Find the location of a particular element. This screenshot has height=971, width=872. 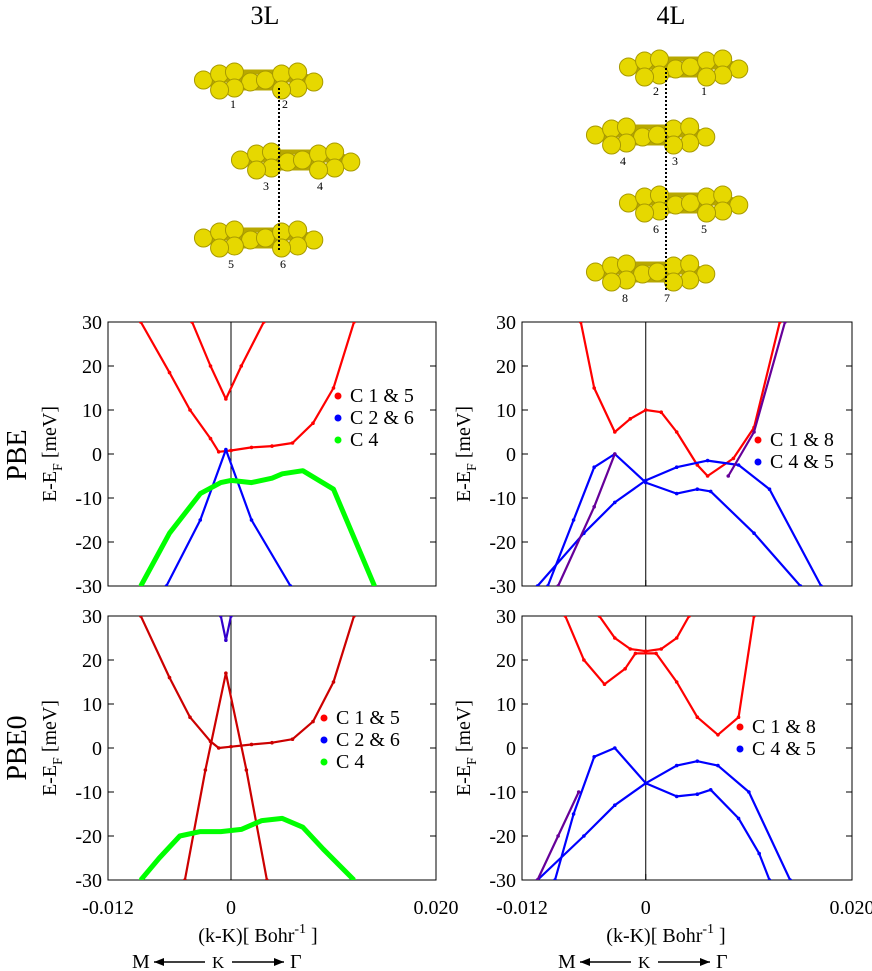

x-tick-label: -0.012 is located at coordinates (108, 908).